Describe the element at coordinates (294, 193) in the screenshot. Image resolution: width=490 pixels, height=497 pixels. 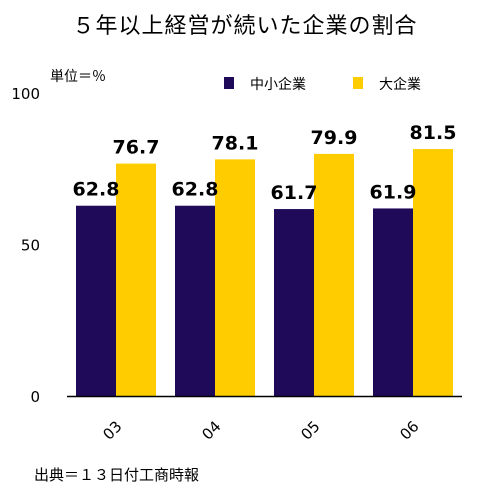
I see `value-label: 61.7` at that location.